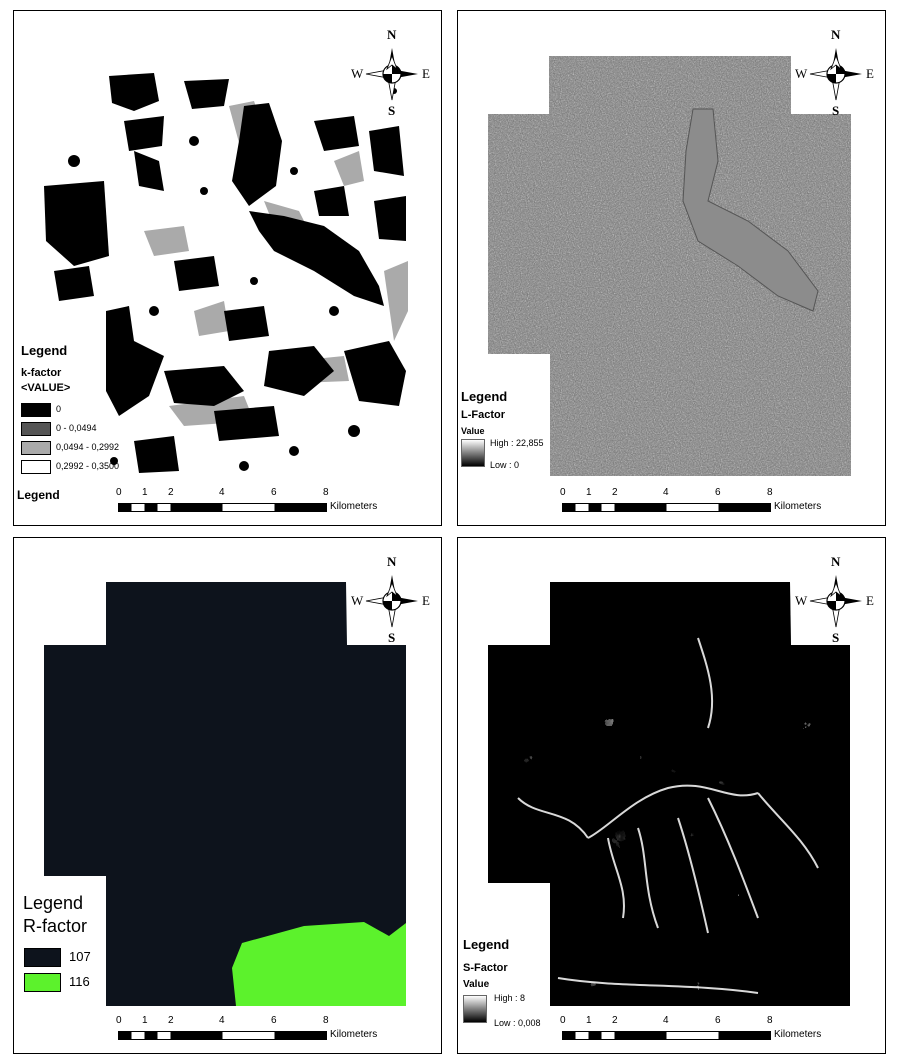 The height and width of the screenshot is (1063, 901). I want to click on legend-layer-name: k-factor, so click(41, 373).